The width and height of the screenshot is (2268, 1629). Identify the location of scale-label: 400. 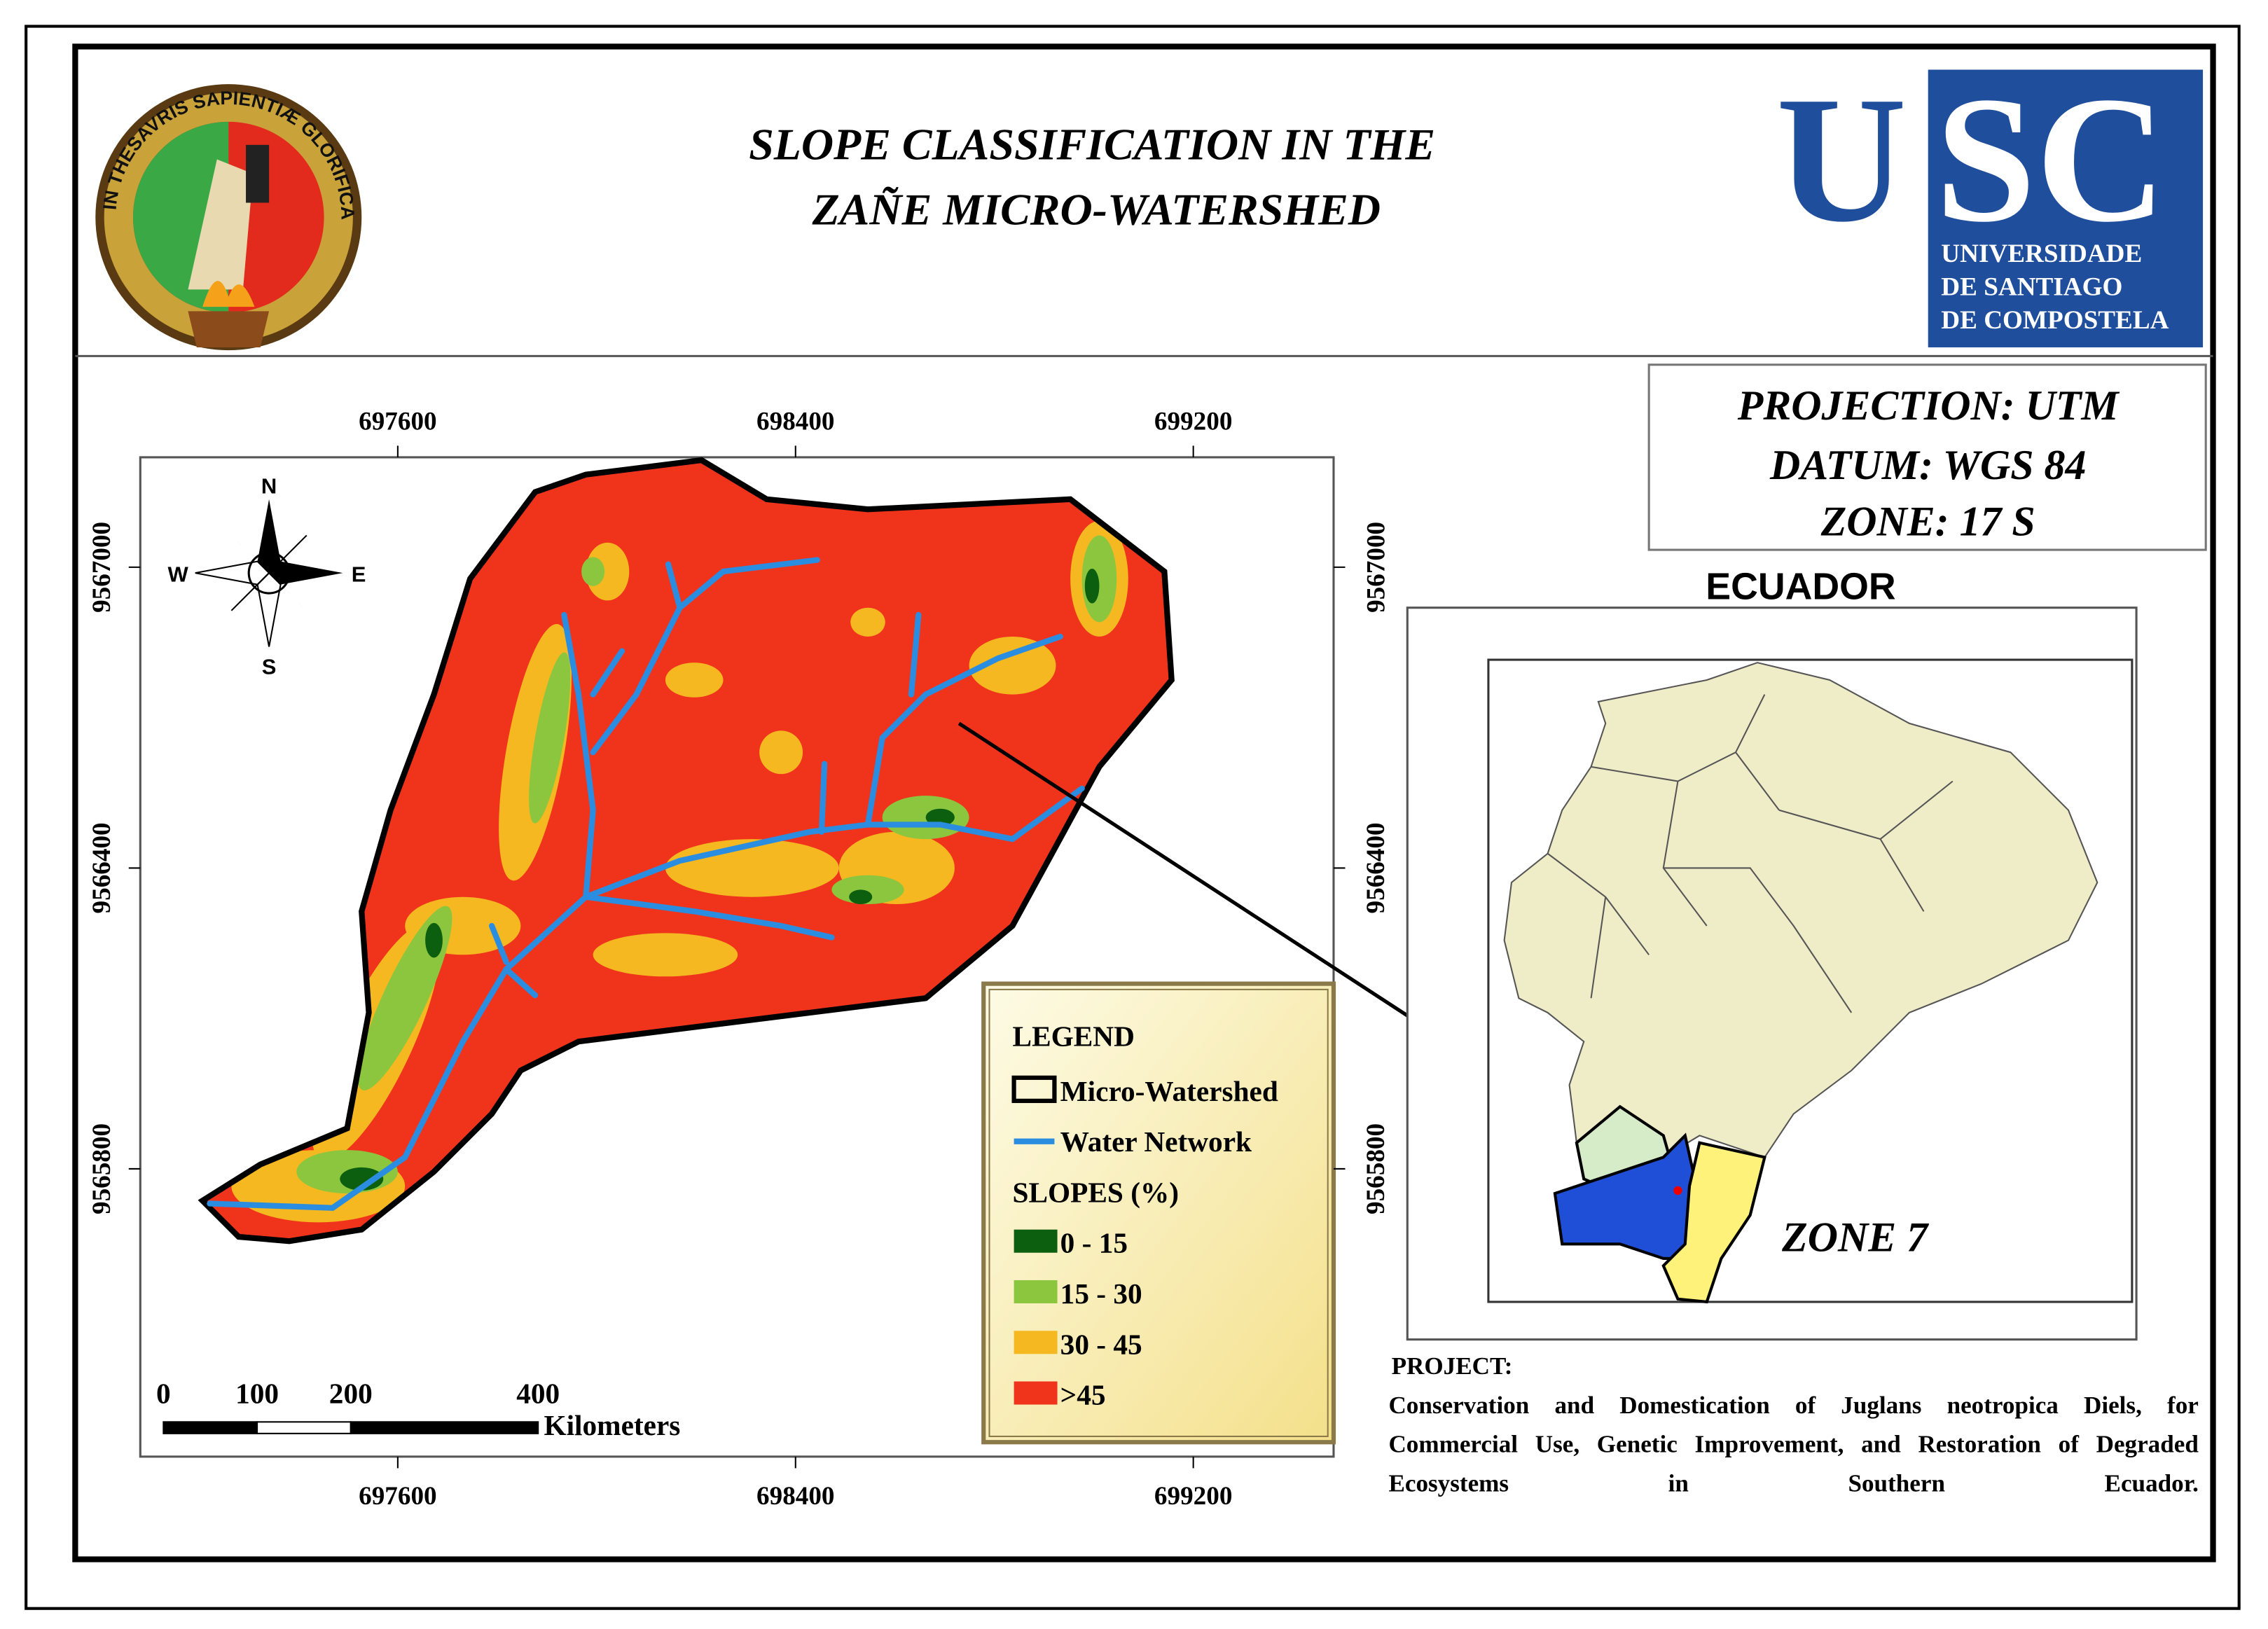
(538, 1393).